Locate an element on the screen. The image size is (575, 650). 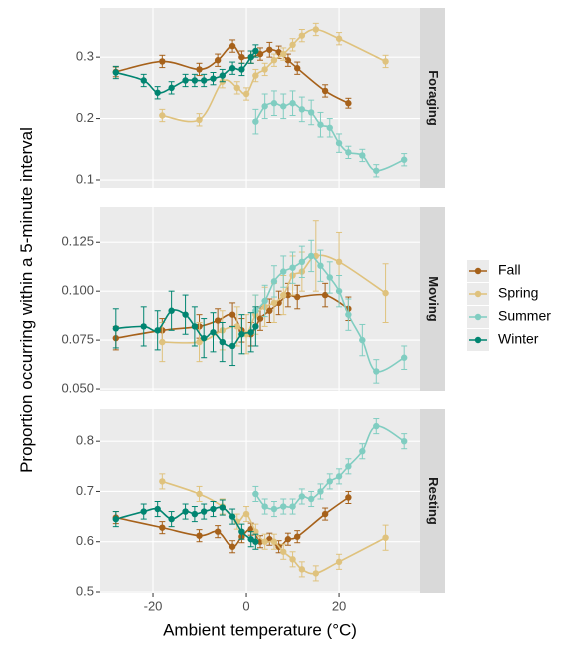
y-tick-label: 0.075 is located at coordinates (77, 339).